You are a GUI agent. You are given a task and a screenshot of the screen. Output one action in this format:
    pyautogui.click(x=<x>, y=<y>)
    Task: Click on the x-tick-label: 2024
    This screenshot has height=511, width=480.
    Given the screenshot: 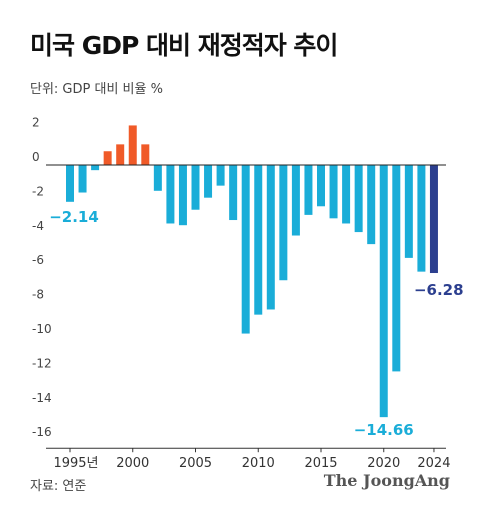 What is the action you would take?
    pyautogui.click(x=433, y=463)
    